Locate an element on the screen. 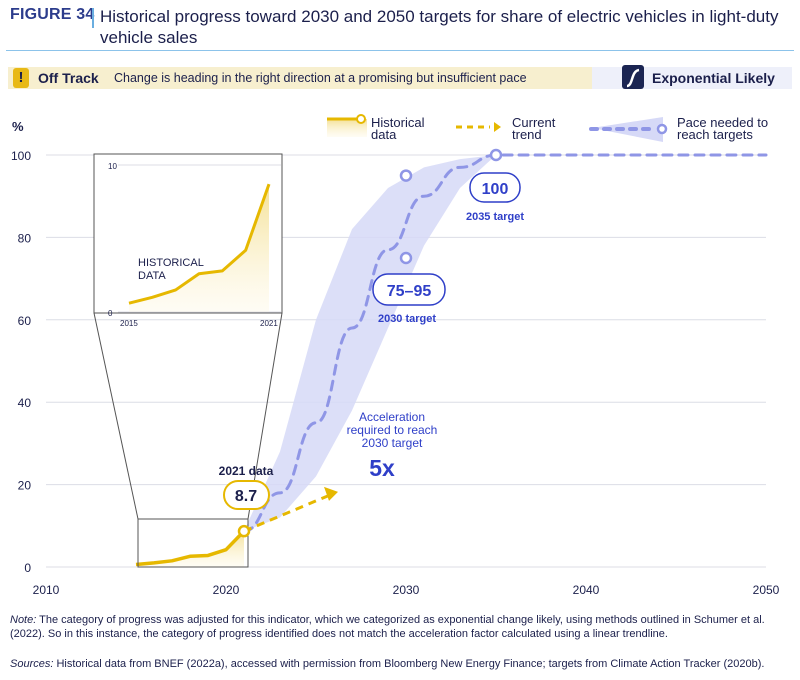  latest-data-marker is located at coordinates (244, 531).